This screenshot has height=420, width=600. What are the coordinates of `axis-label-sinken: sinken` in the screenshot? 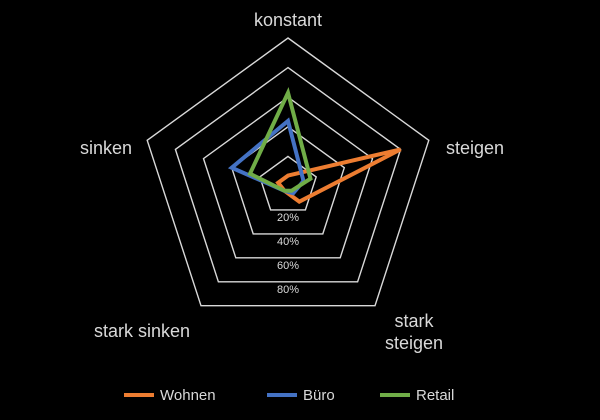 It's located at (106, 148).